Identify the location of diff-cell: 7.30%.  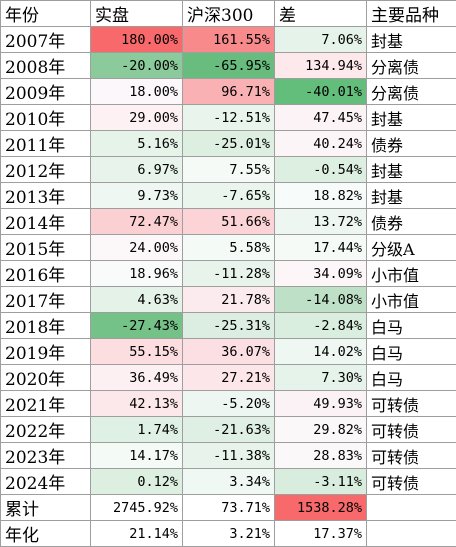
(320, 377).